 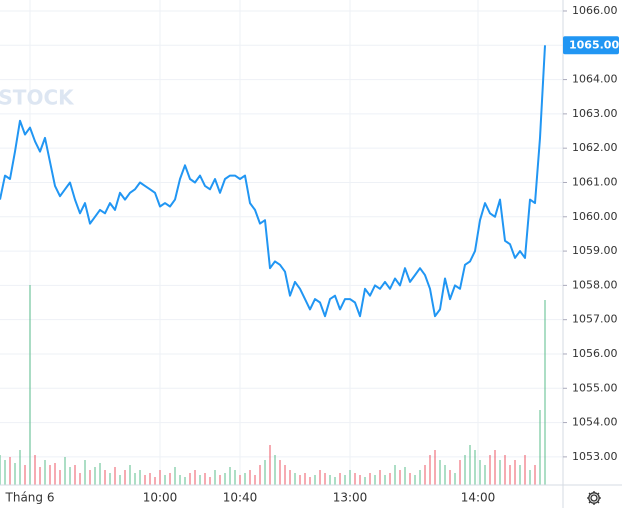 I want to click on y-tick-label: 1061.00, so click(x=595, y=181).